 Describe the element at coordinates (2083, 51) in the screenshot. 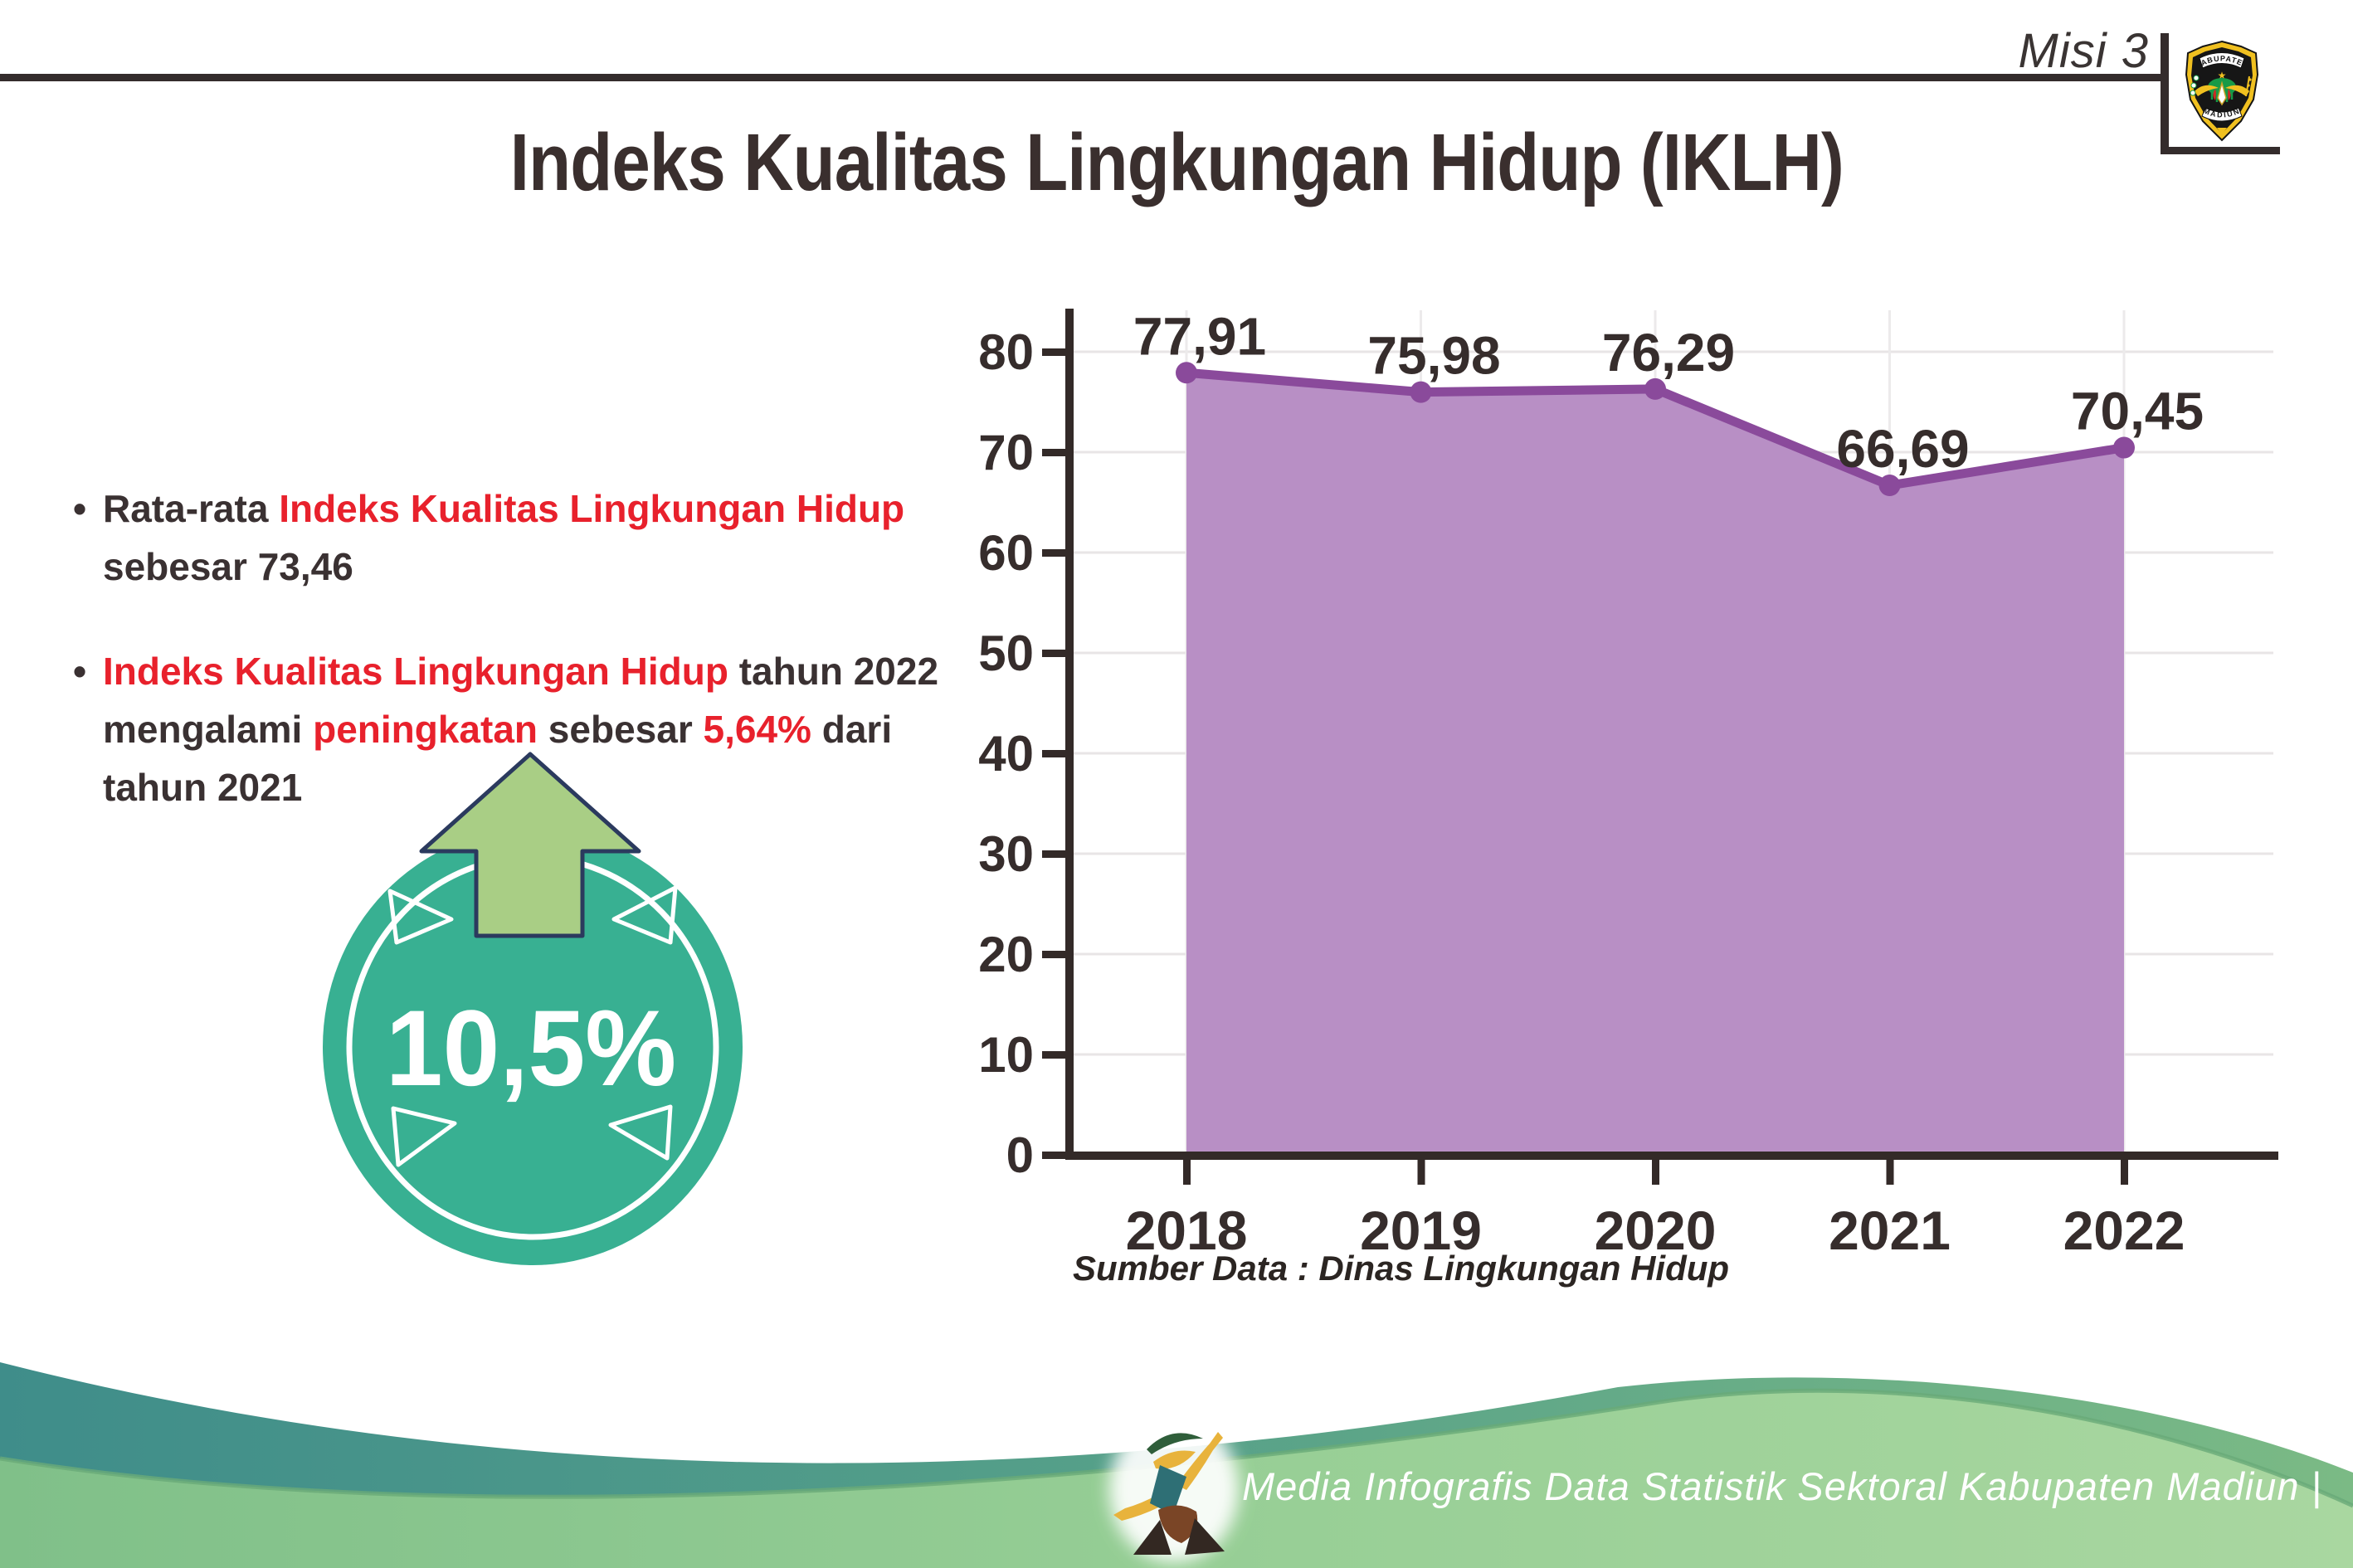

I see `mission-label: Misi 3` at that location.